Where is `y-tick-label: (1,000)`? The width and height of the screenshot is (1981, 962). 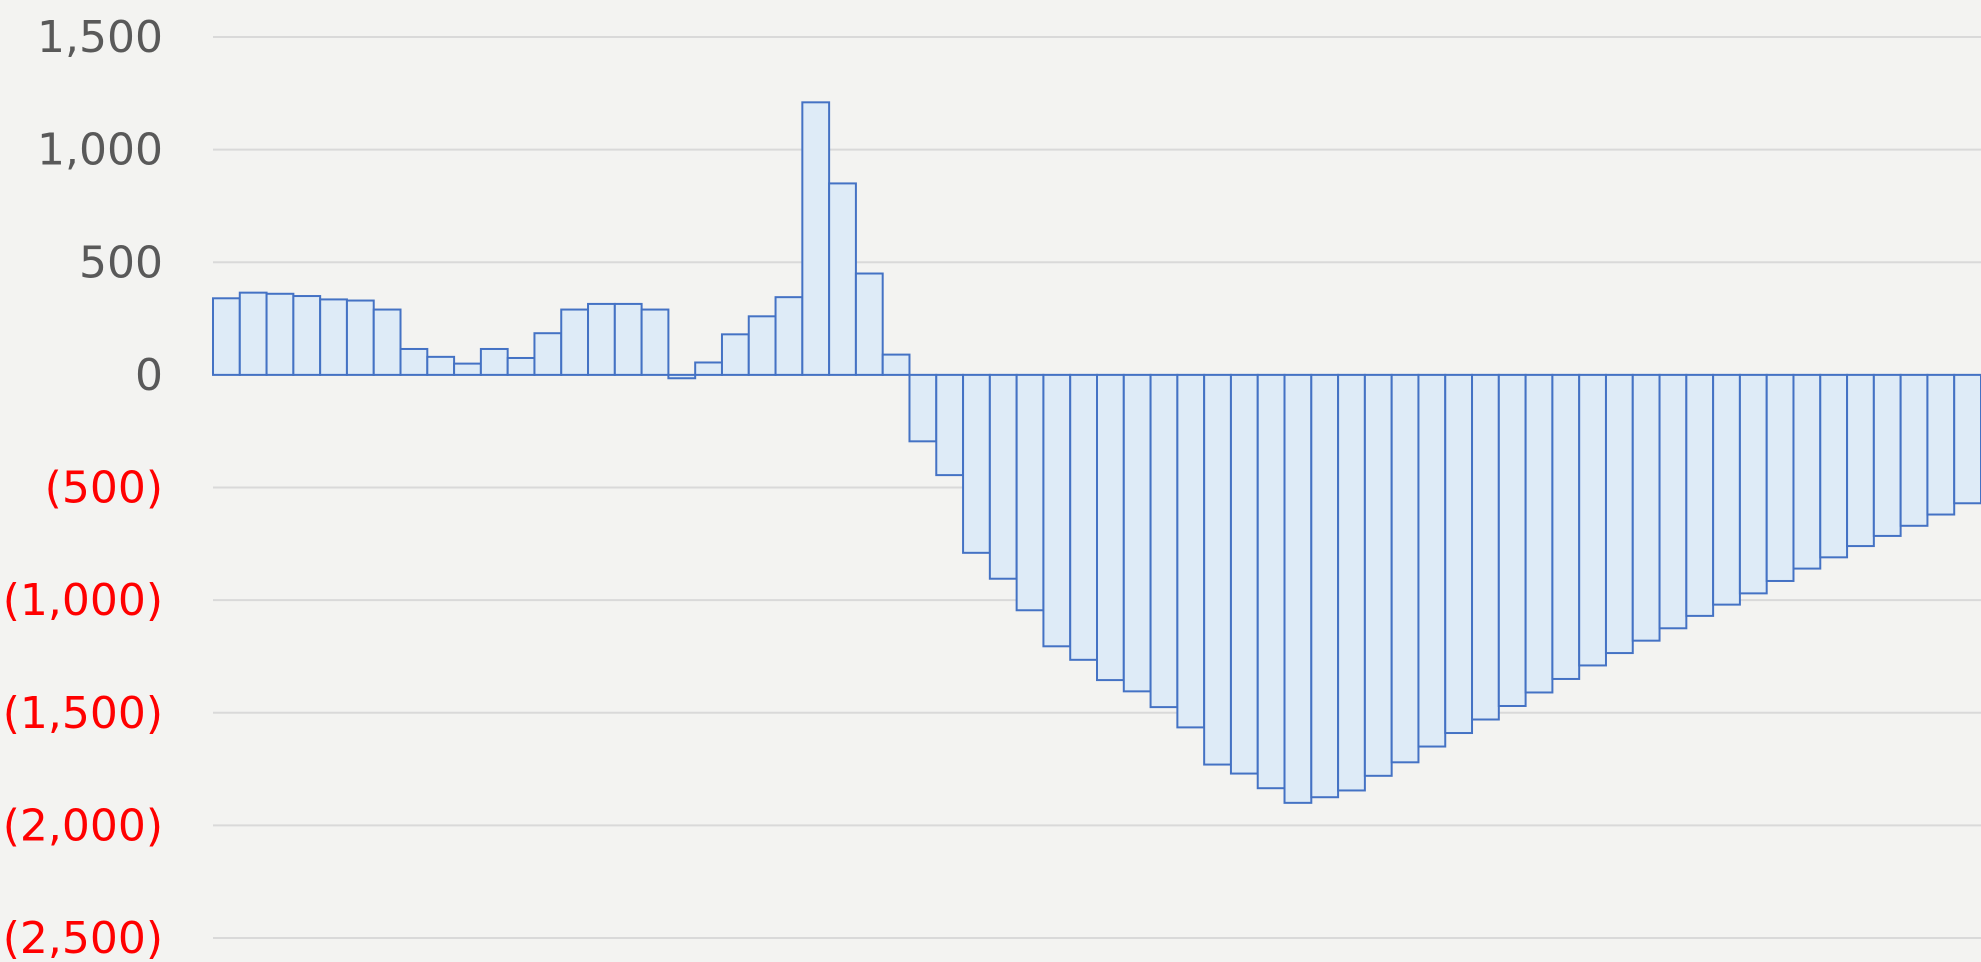
y-tick-label: (1,000) is located at coordinates (83, 600).